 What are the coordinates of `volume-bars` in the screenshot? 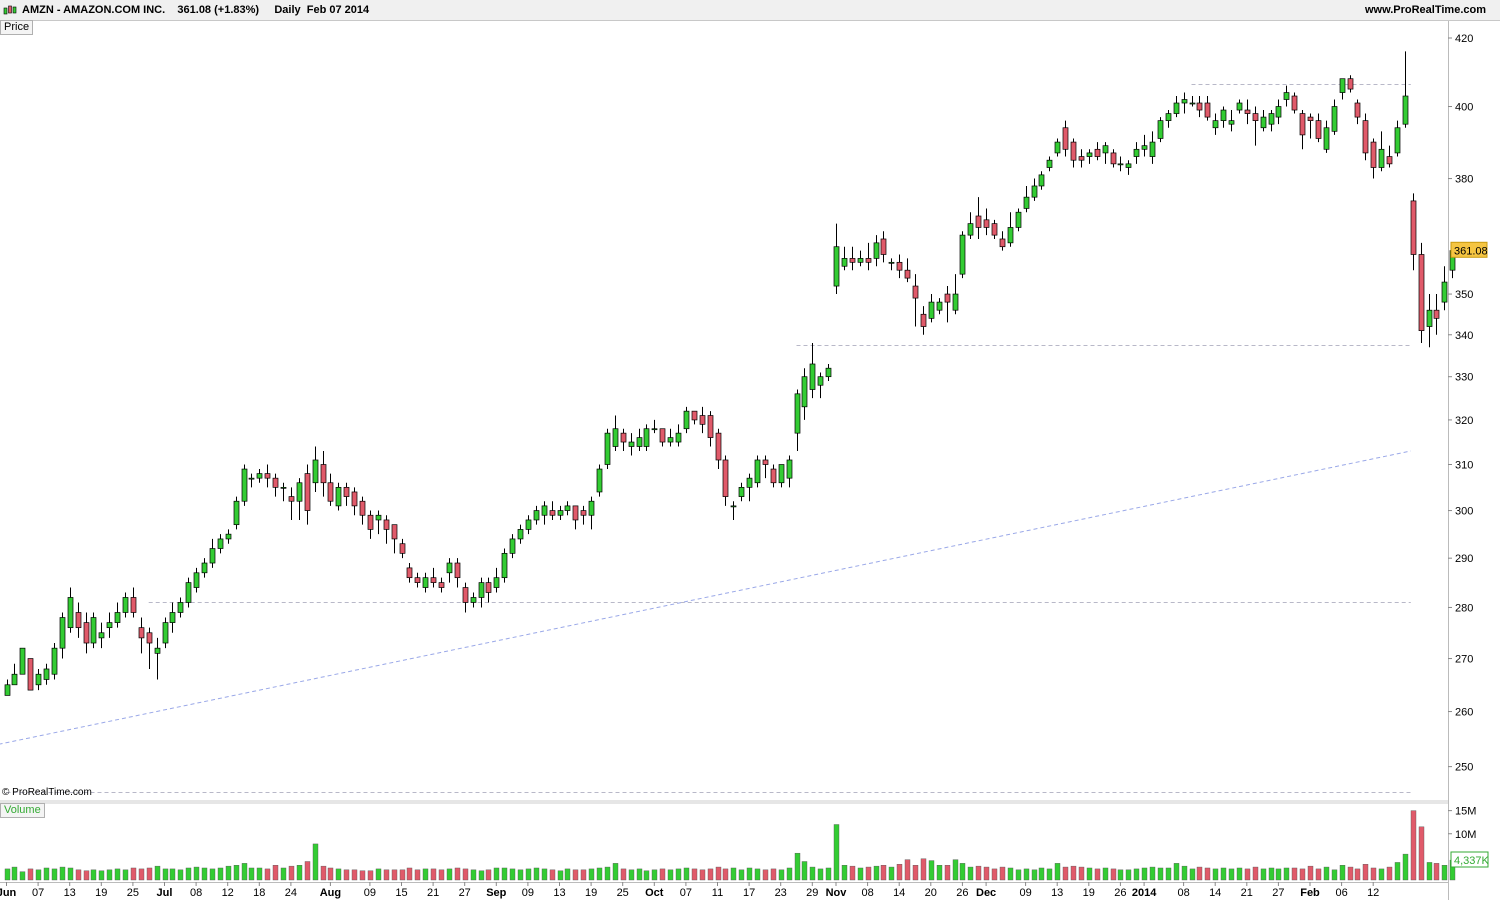 It's located at (730, 845).